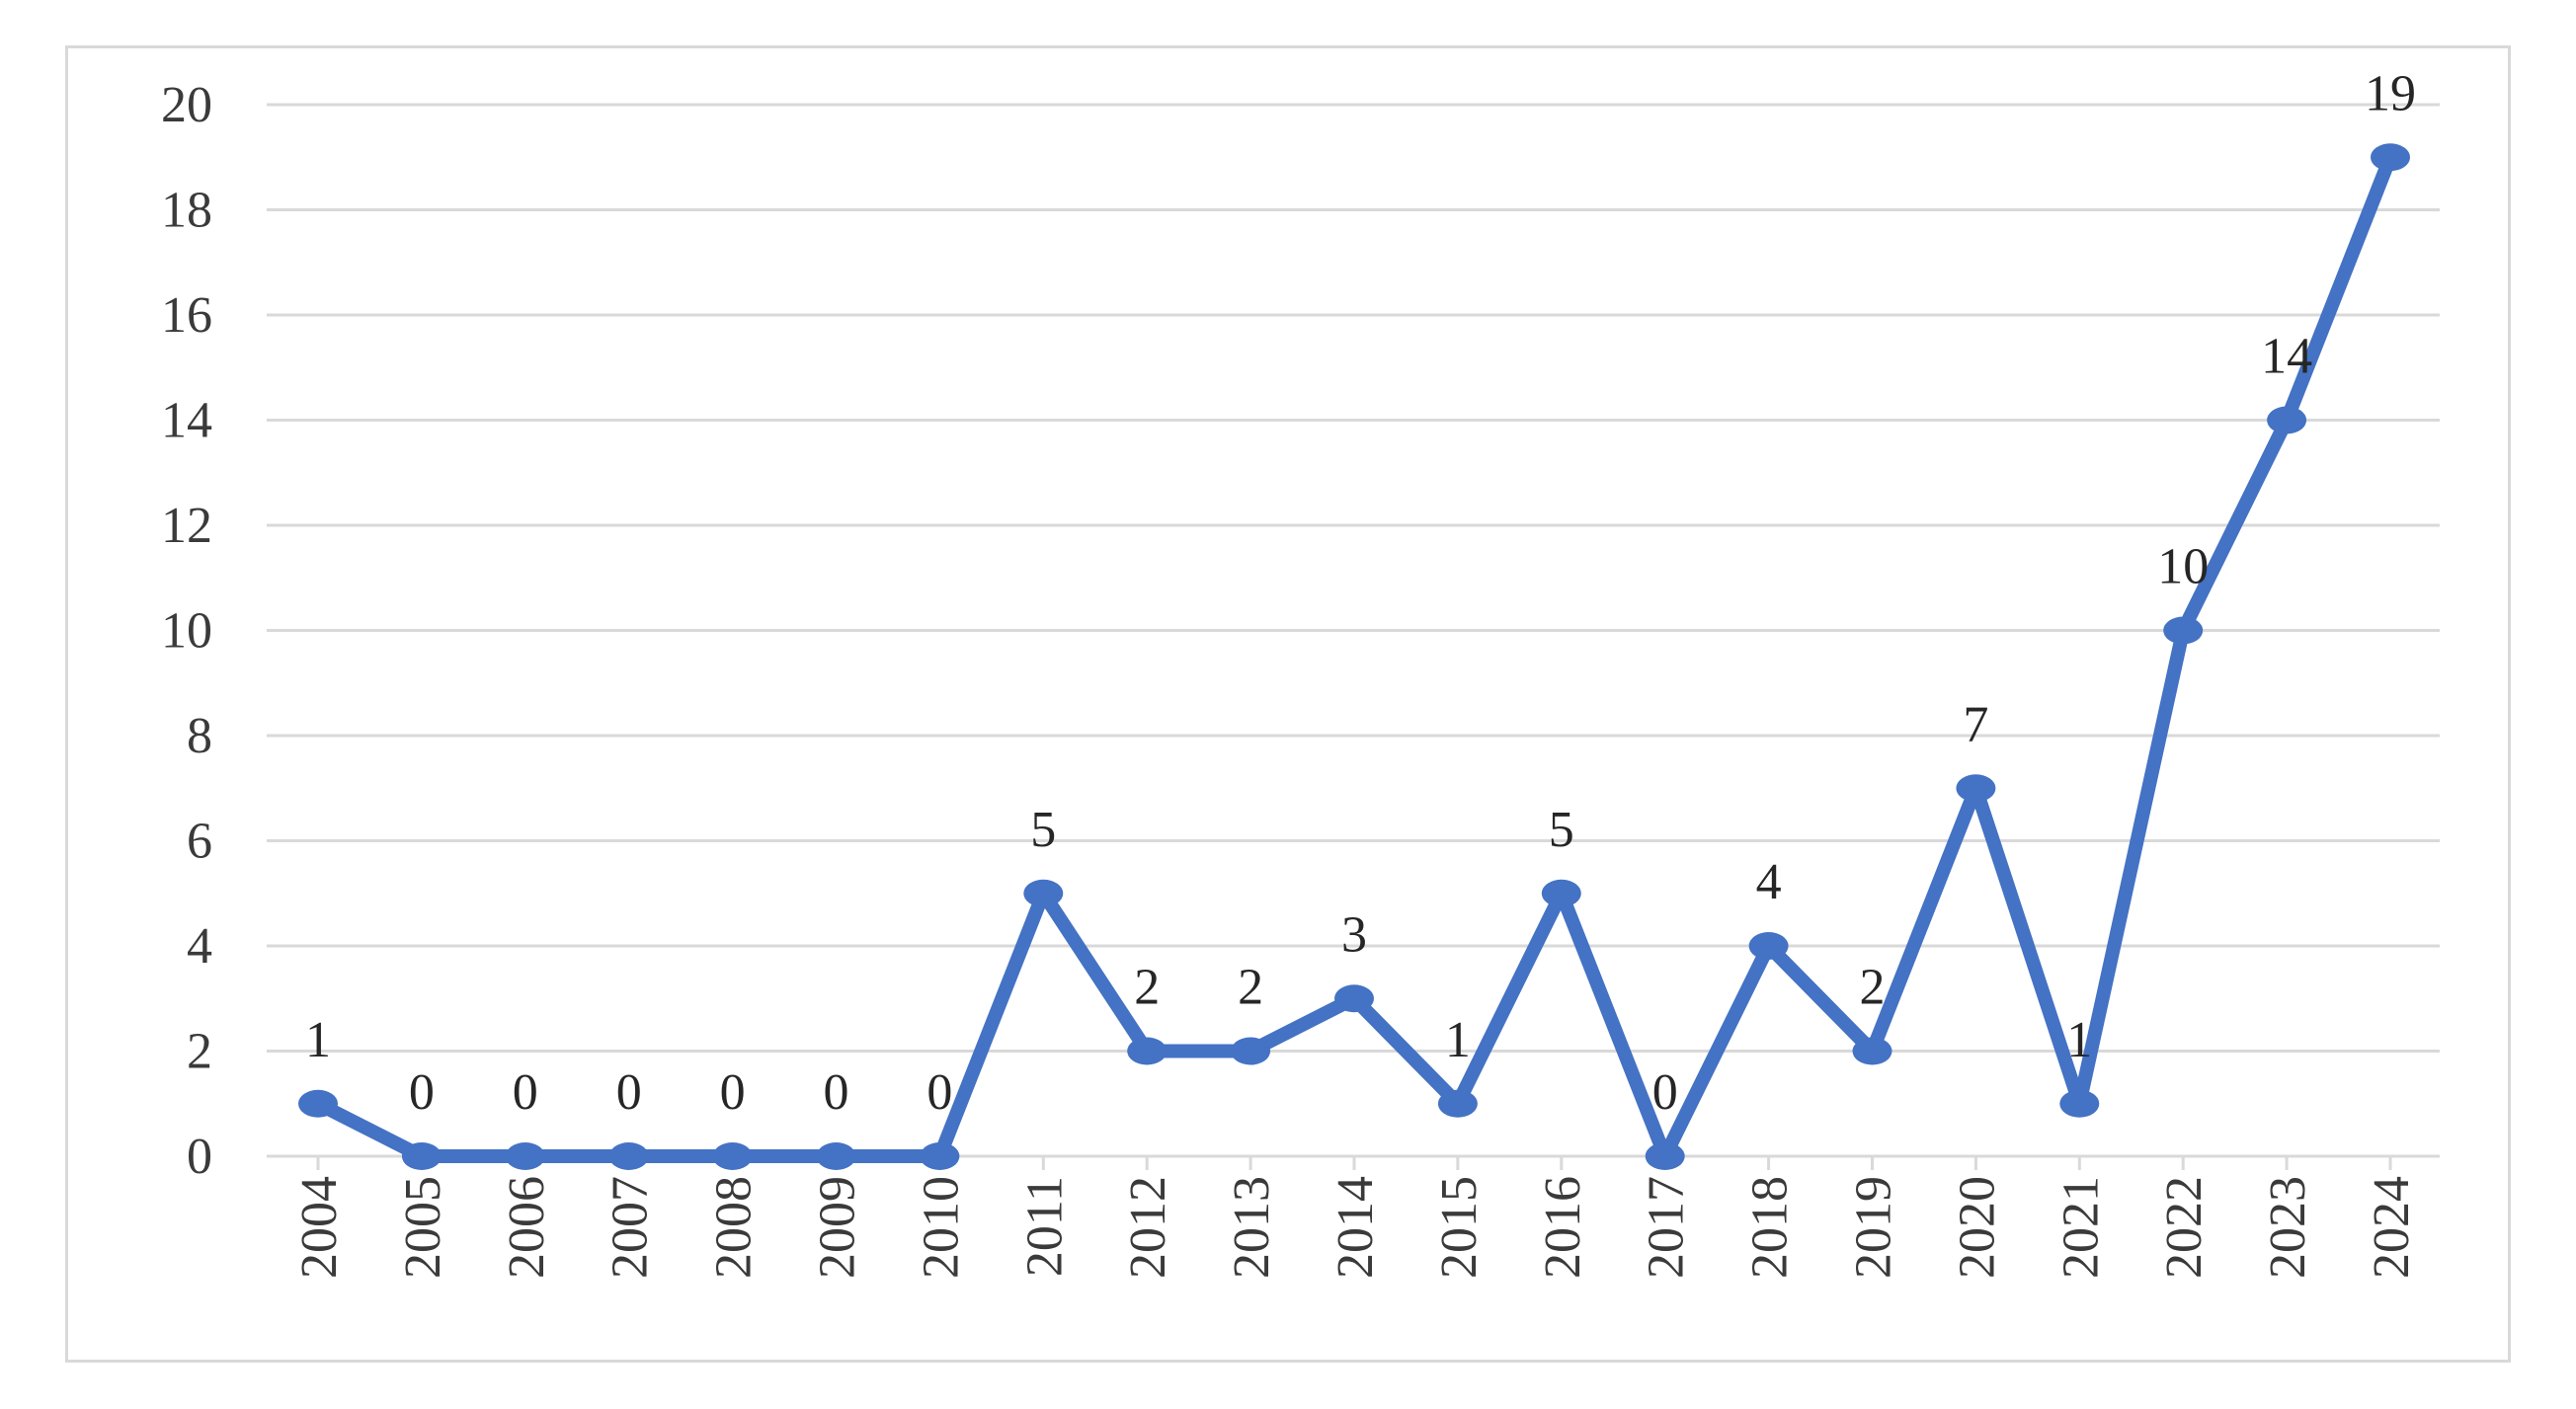 This screenshot has height=1409, width=2576. What do you see at coordinates (421, 1156) in the screenshot?
I see `data-point-2005` at bounding box center [421, 1156].